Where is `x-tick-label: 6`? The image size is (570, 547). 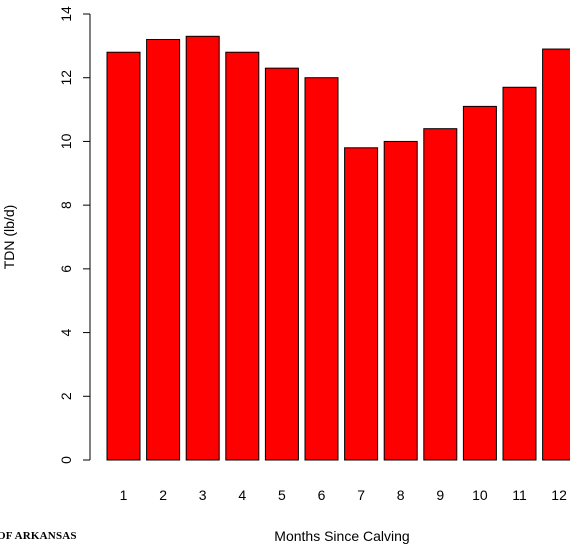
x-tick-label: 6 is located at coordinates (322, 495).